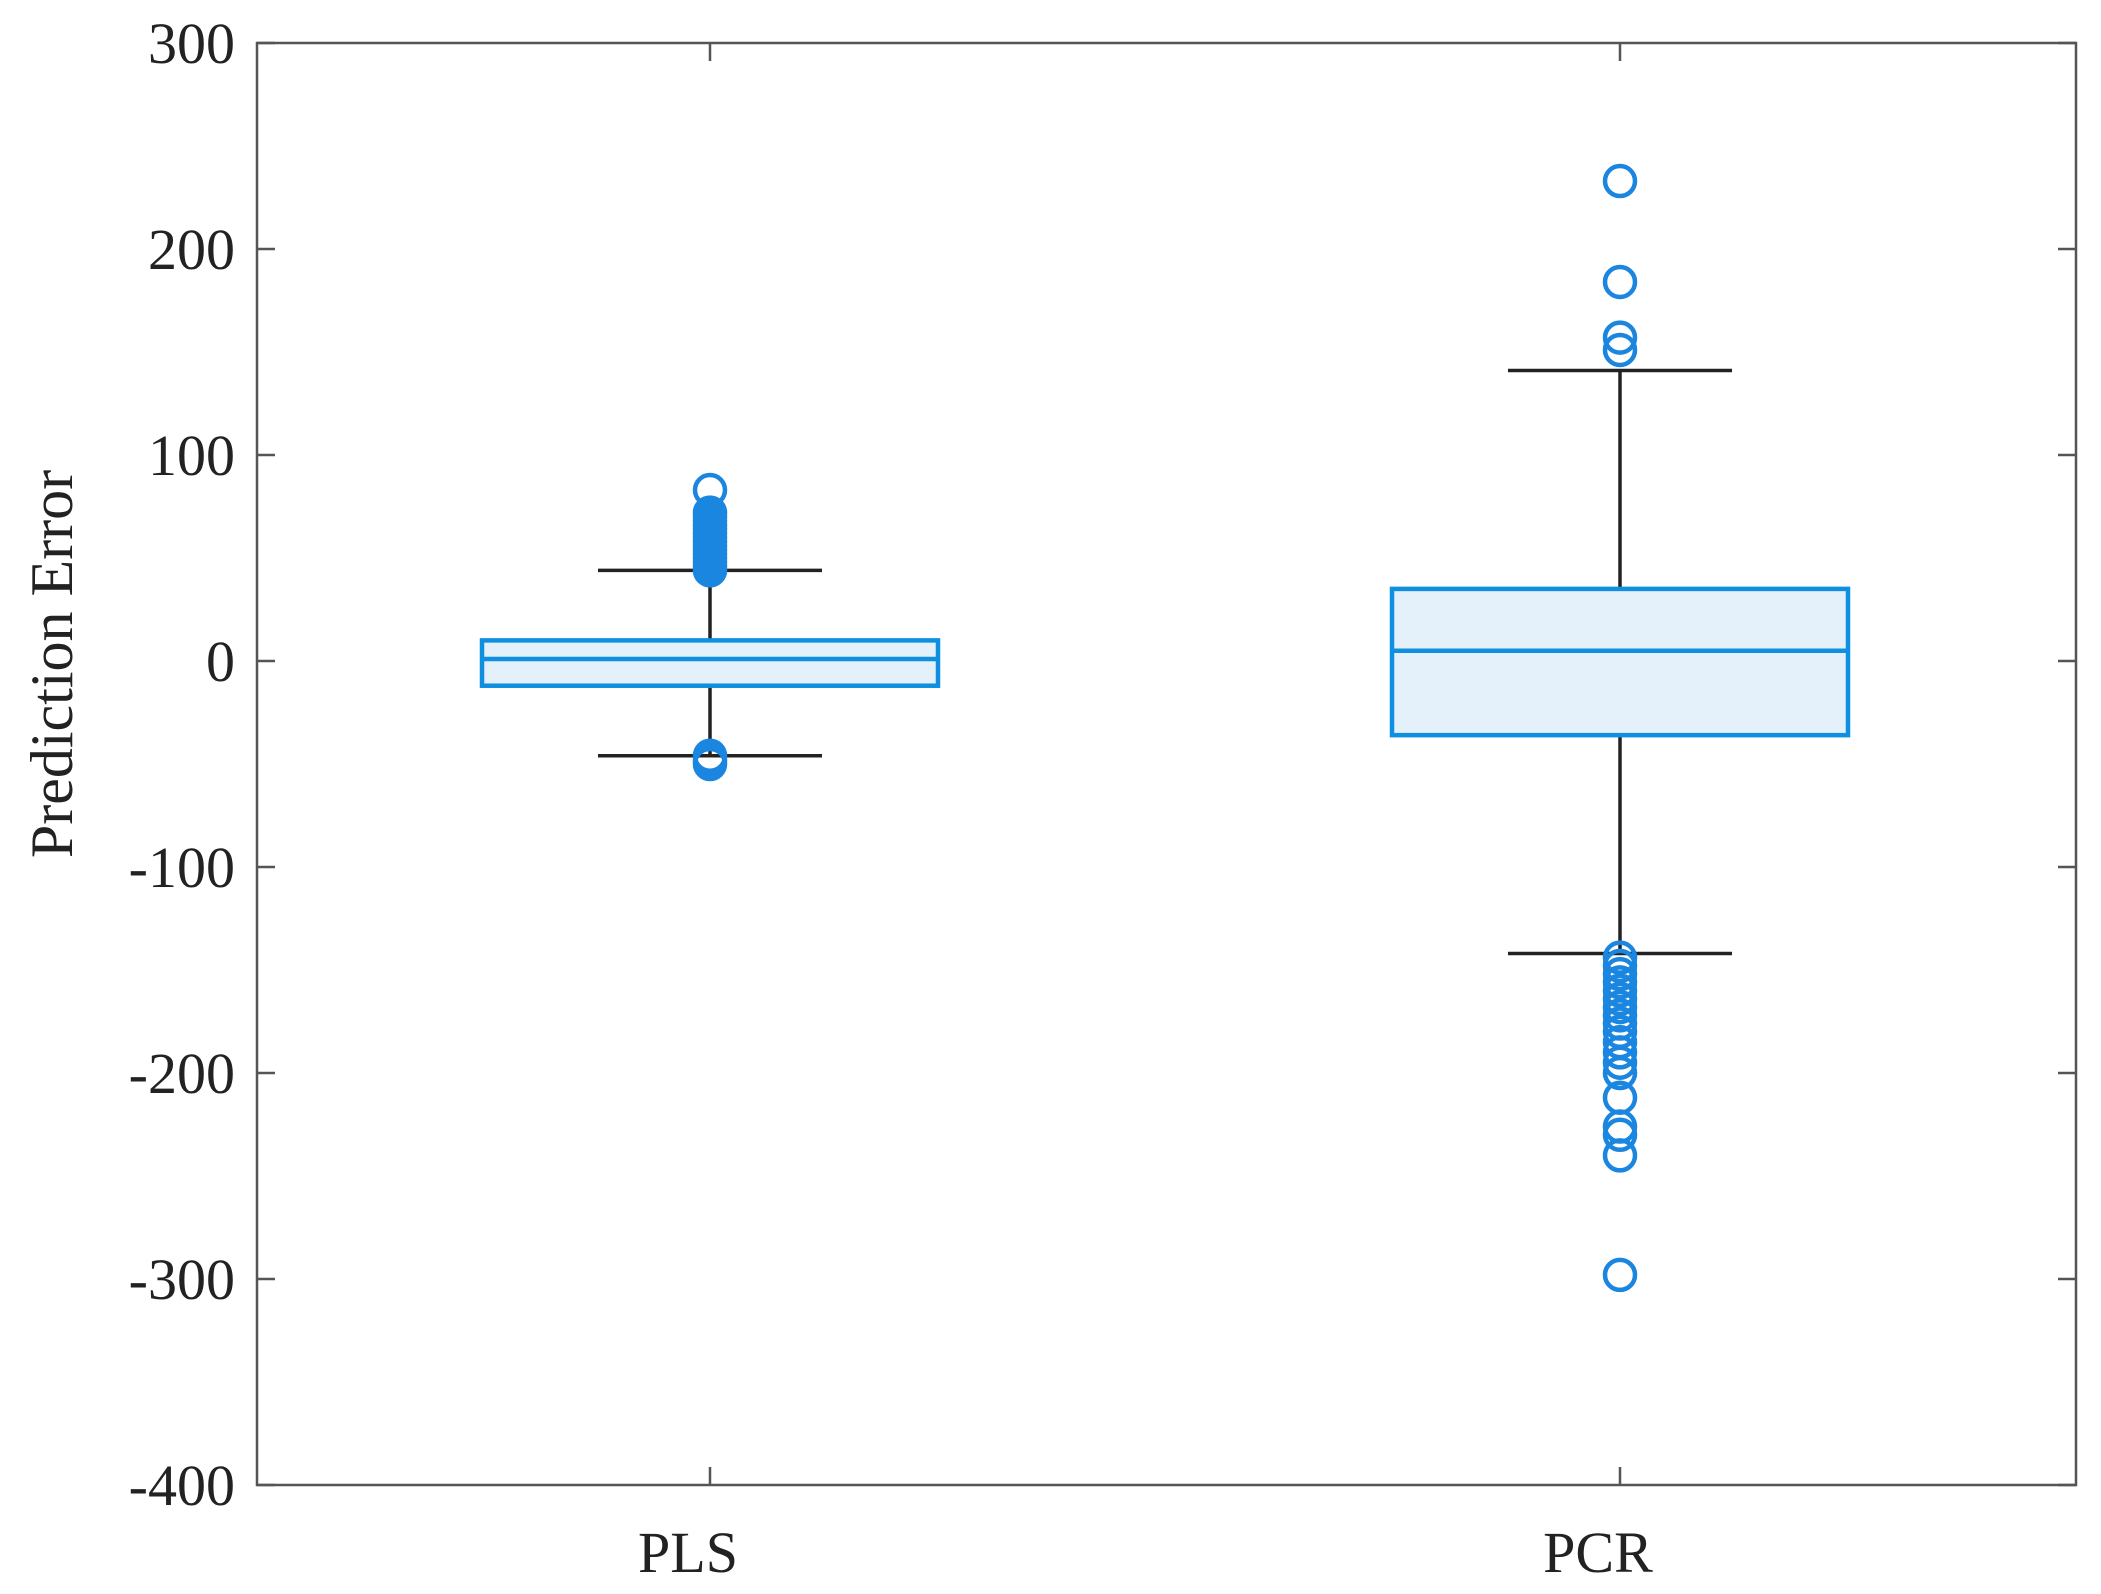 The image size is (2101, 1594). Describe the element at coordinates (220, 661) in the screenshot. I see `y-tick-label: 0` at that location.